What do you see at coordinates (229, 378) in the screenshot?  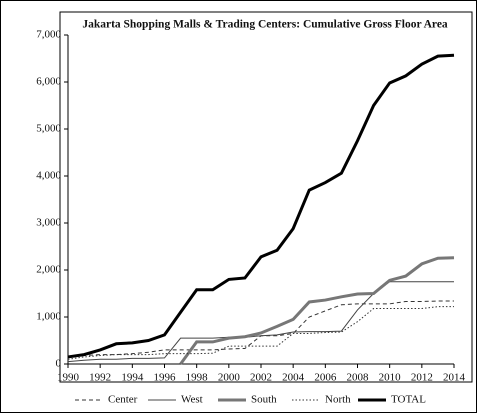 I see `x-tick-label: 2000` at bounding box center [229, 378].